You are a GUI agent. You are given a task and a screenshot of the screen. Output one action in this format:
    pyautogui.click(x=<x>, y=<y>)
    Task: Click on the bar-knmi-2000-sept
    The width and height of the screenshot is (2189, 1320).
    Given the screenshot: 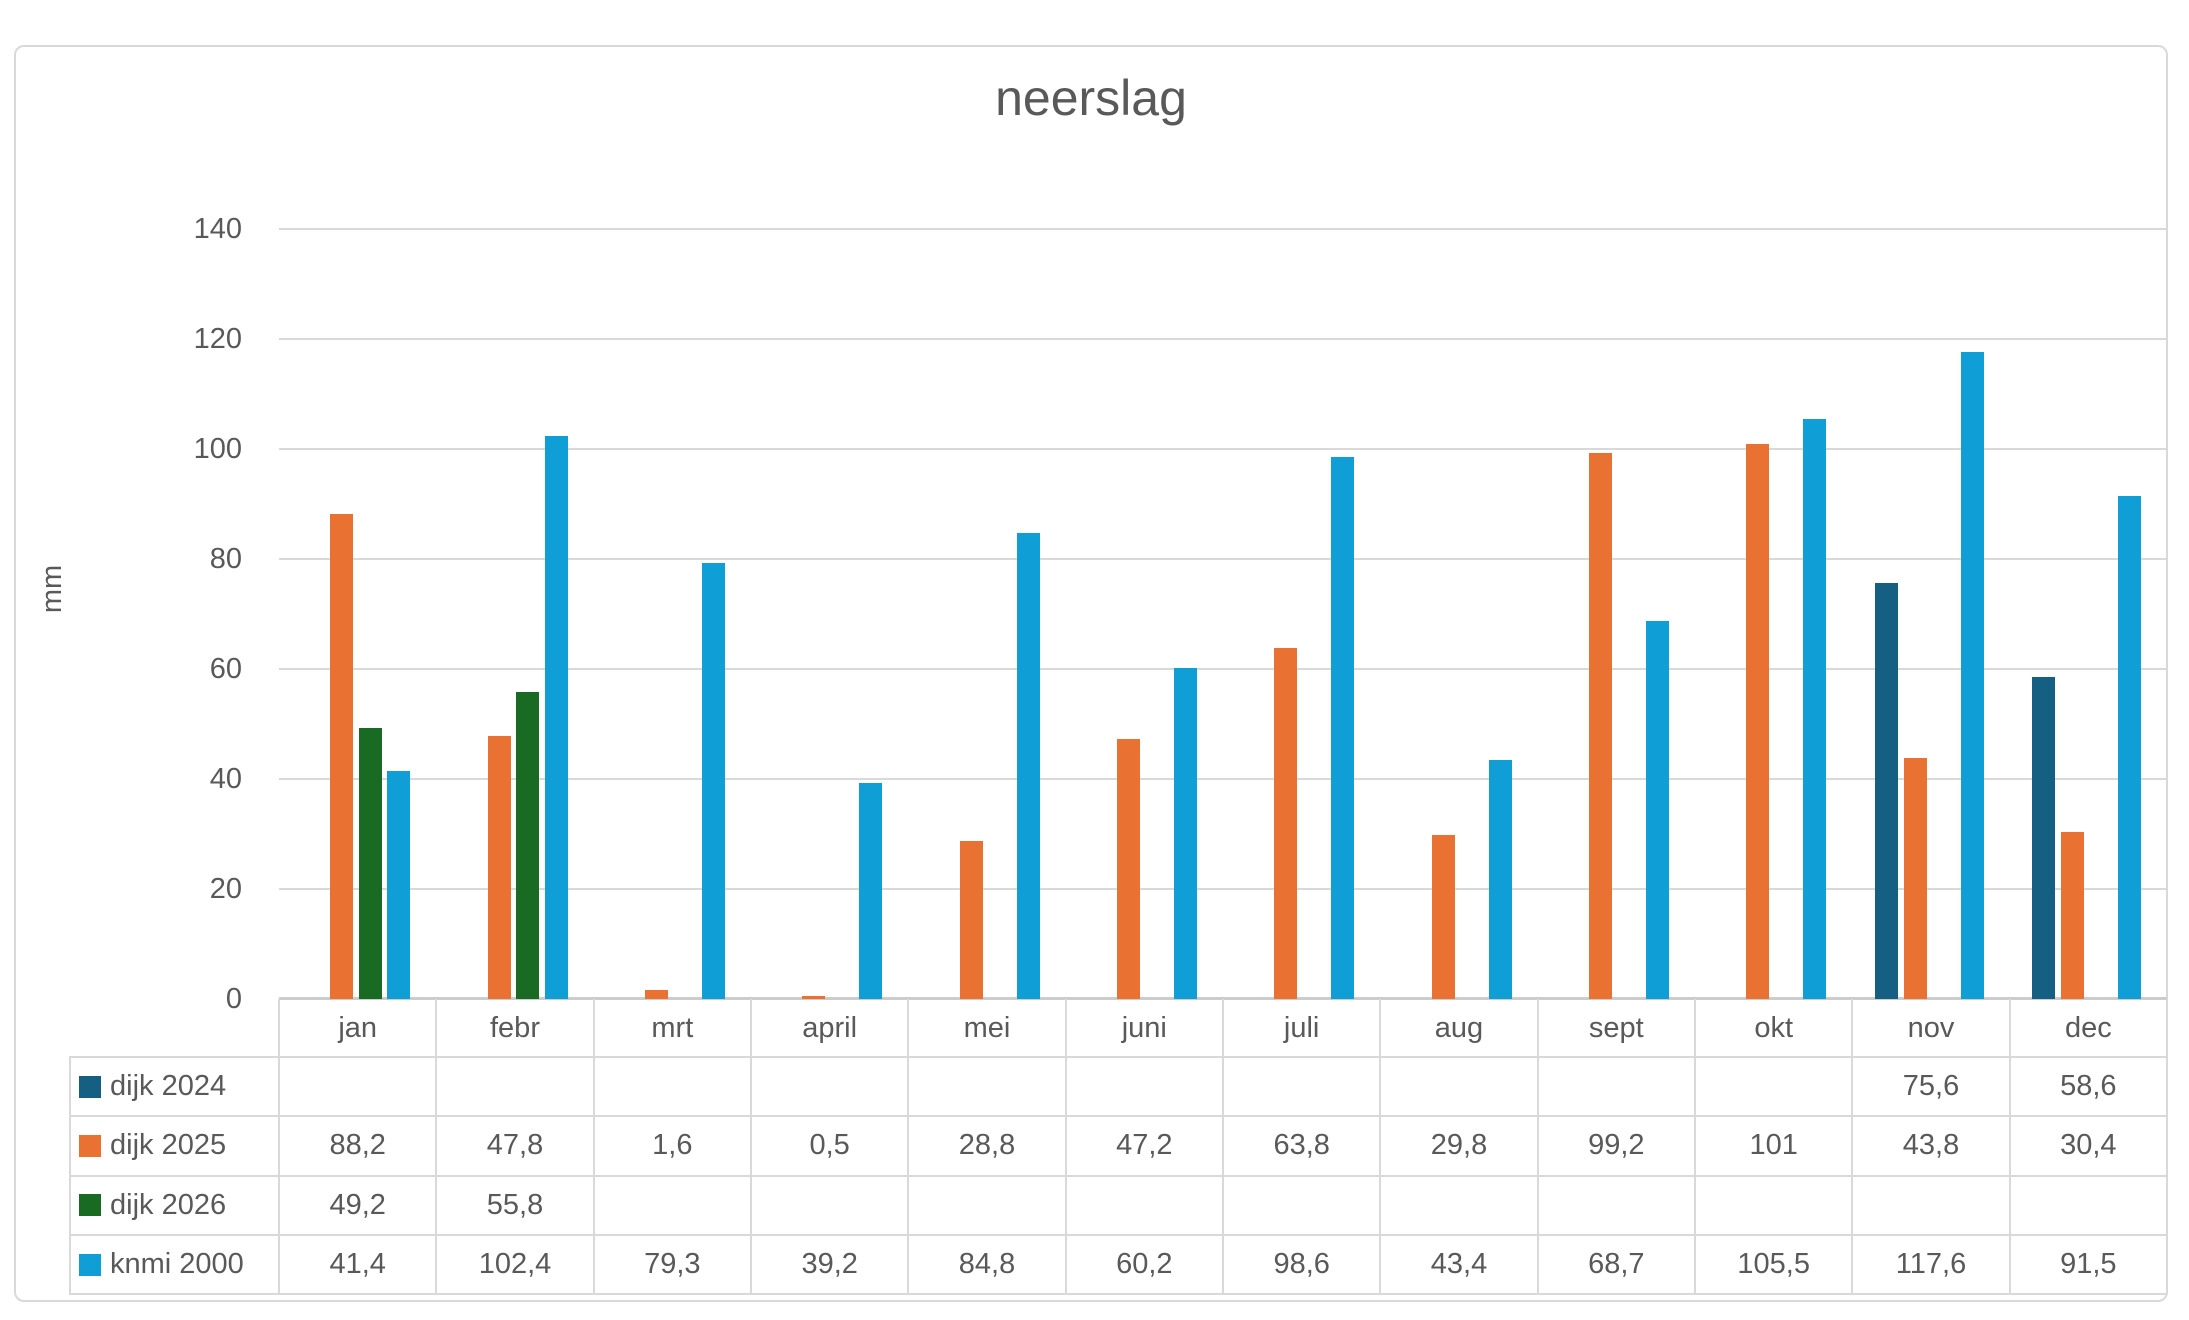 What is the action you would take?
    pyautogui.click(x=1658, y=810)
    